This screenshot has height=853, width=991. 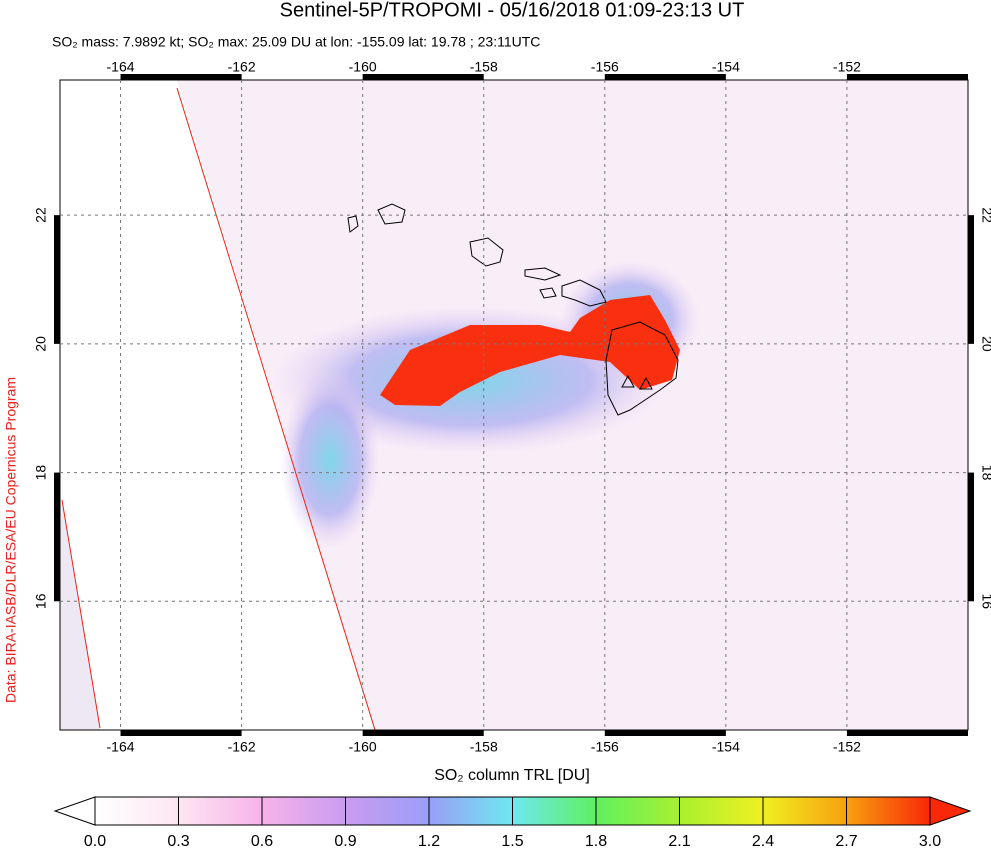 I want to click on colorbar-tick-label: 2.4, so click(x=763, y=841).